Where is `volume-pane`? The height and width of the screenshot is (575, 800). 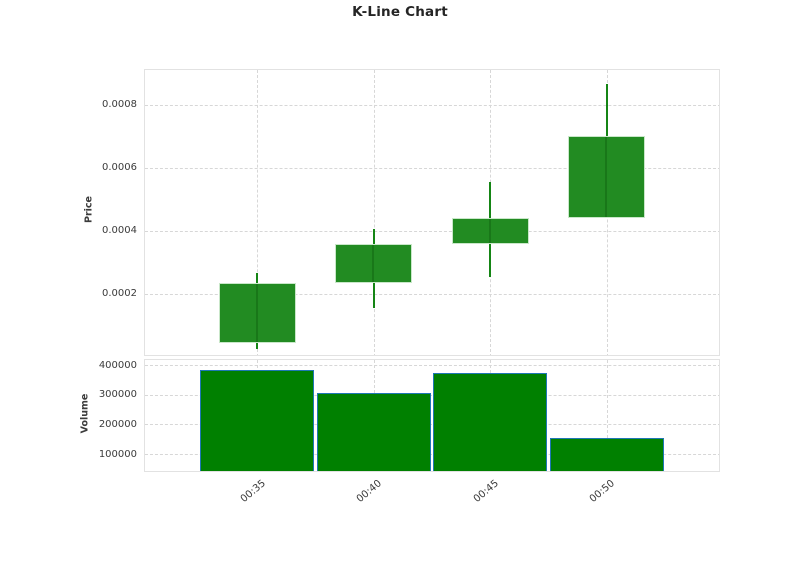
volume-pane is located at coordinates (431, 415).